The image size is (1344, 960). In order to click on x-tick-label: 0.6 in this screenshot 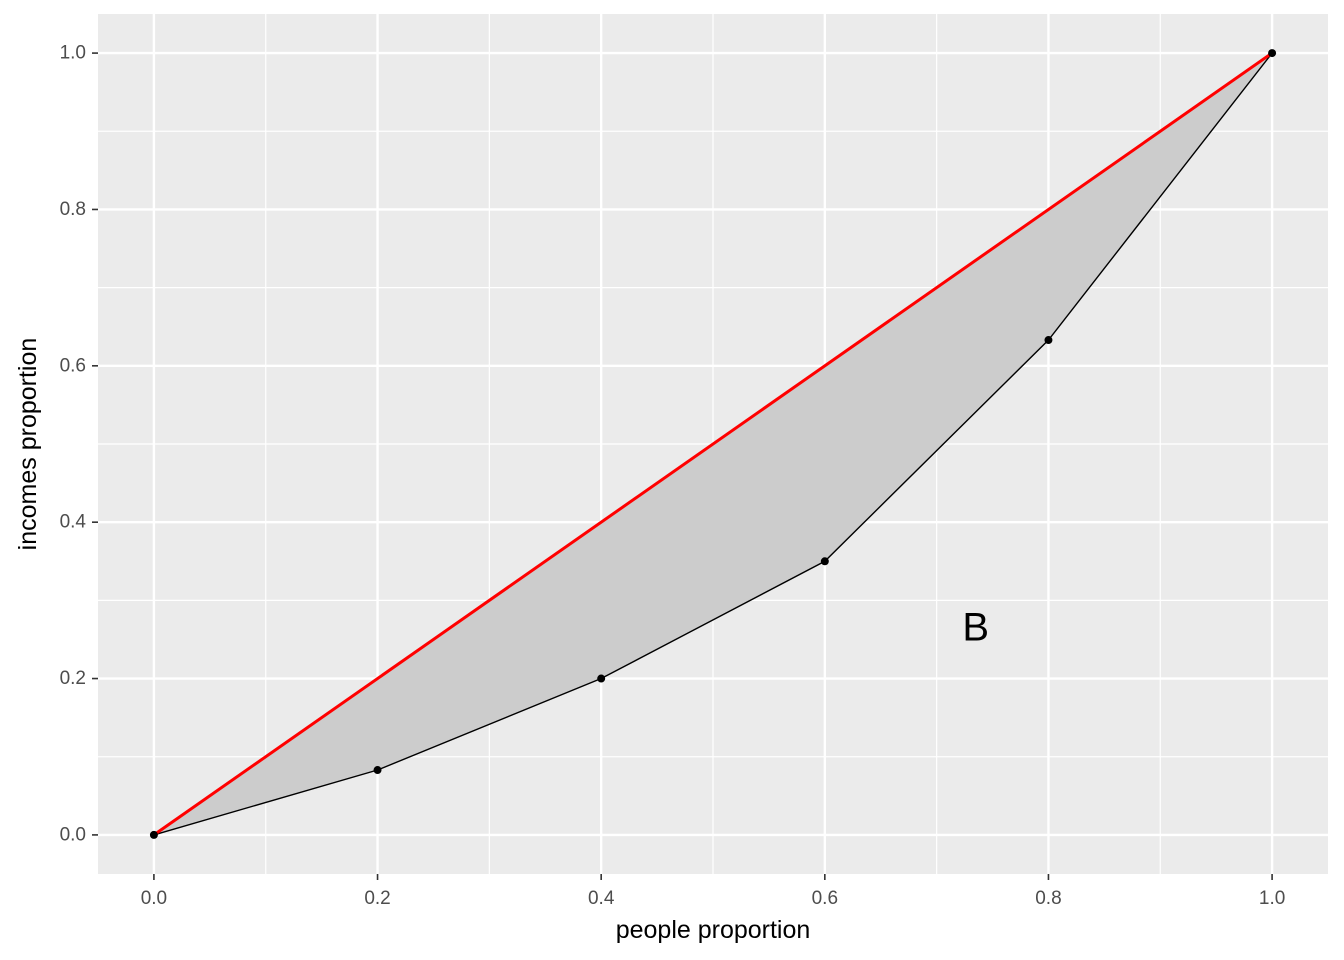, I will do `click(825, 898)`.